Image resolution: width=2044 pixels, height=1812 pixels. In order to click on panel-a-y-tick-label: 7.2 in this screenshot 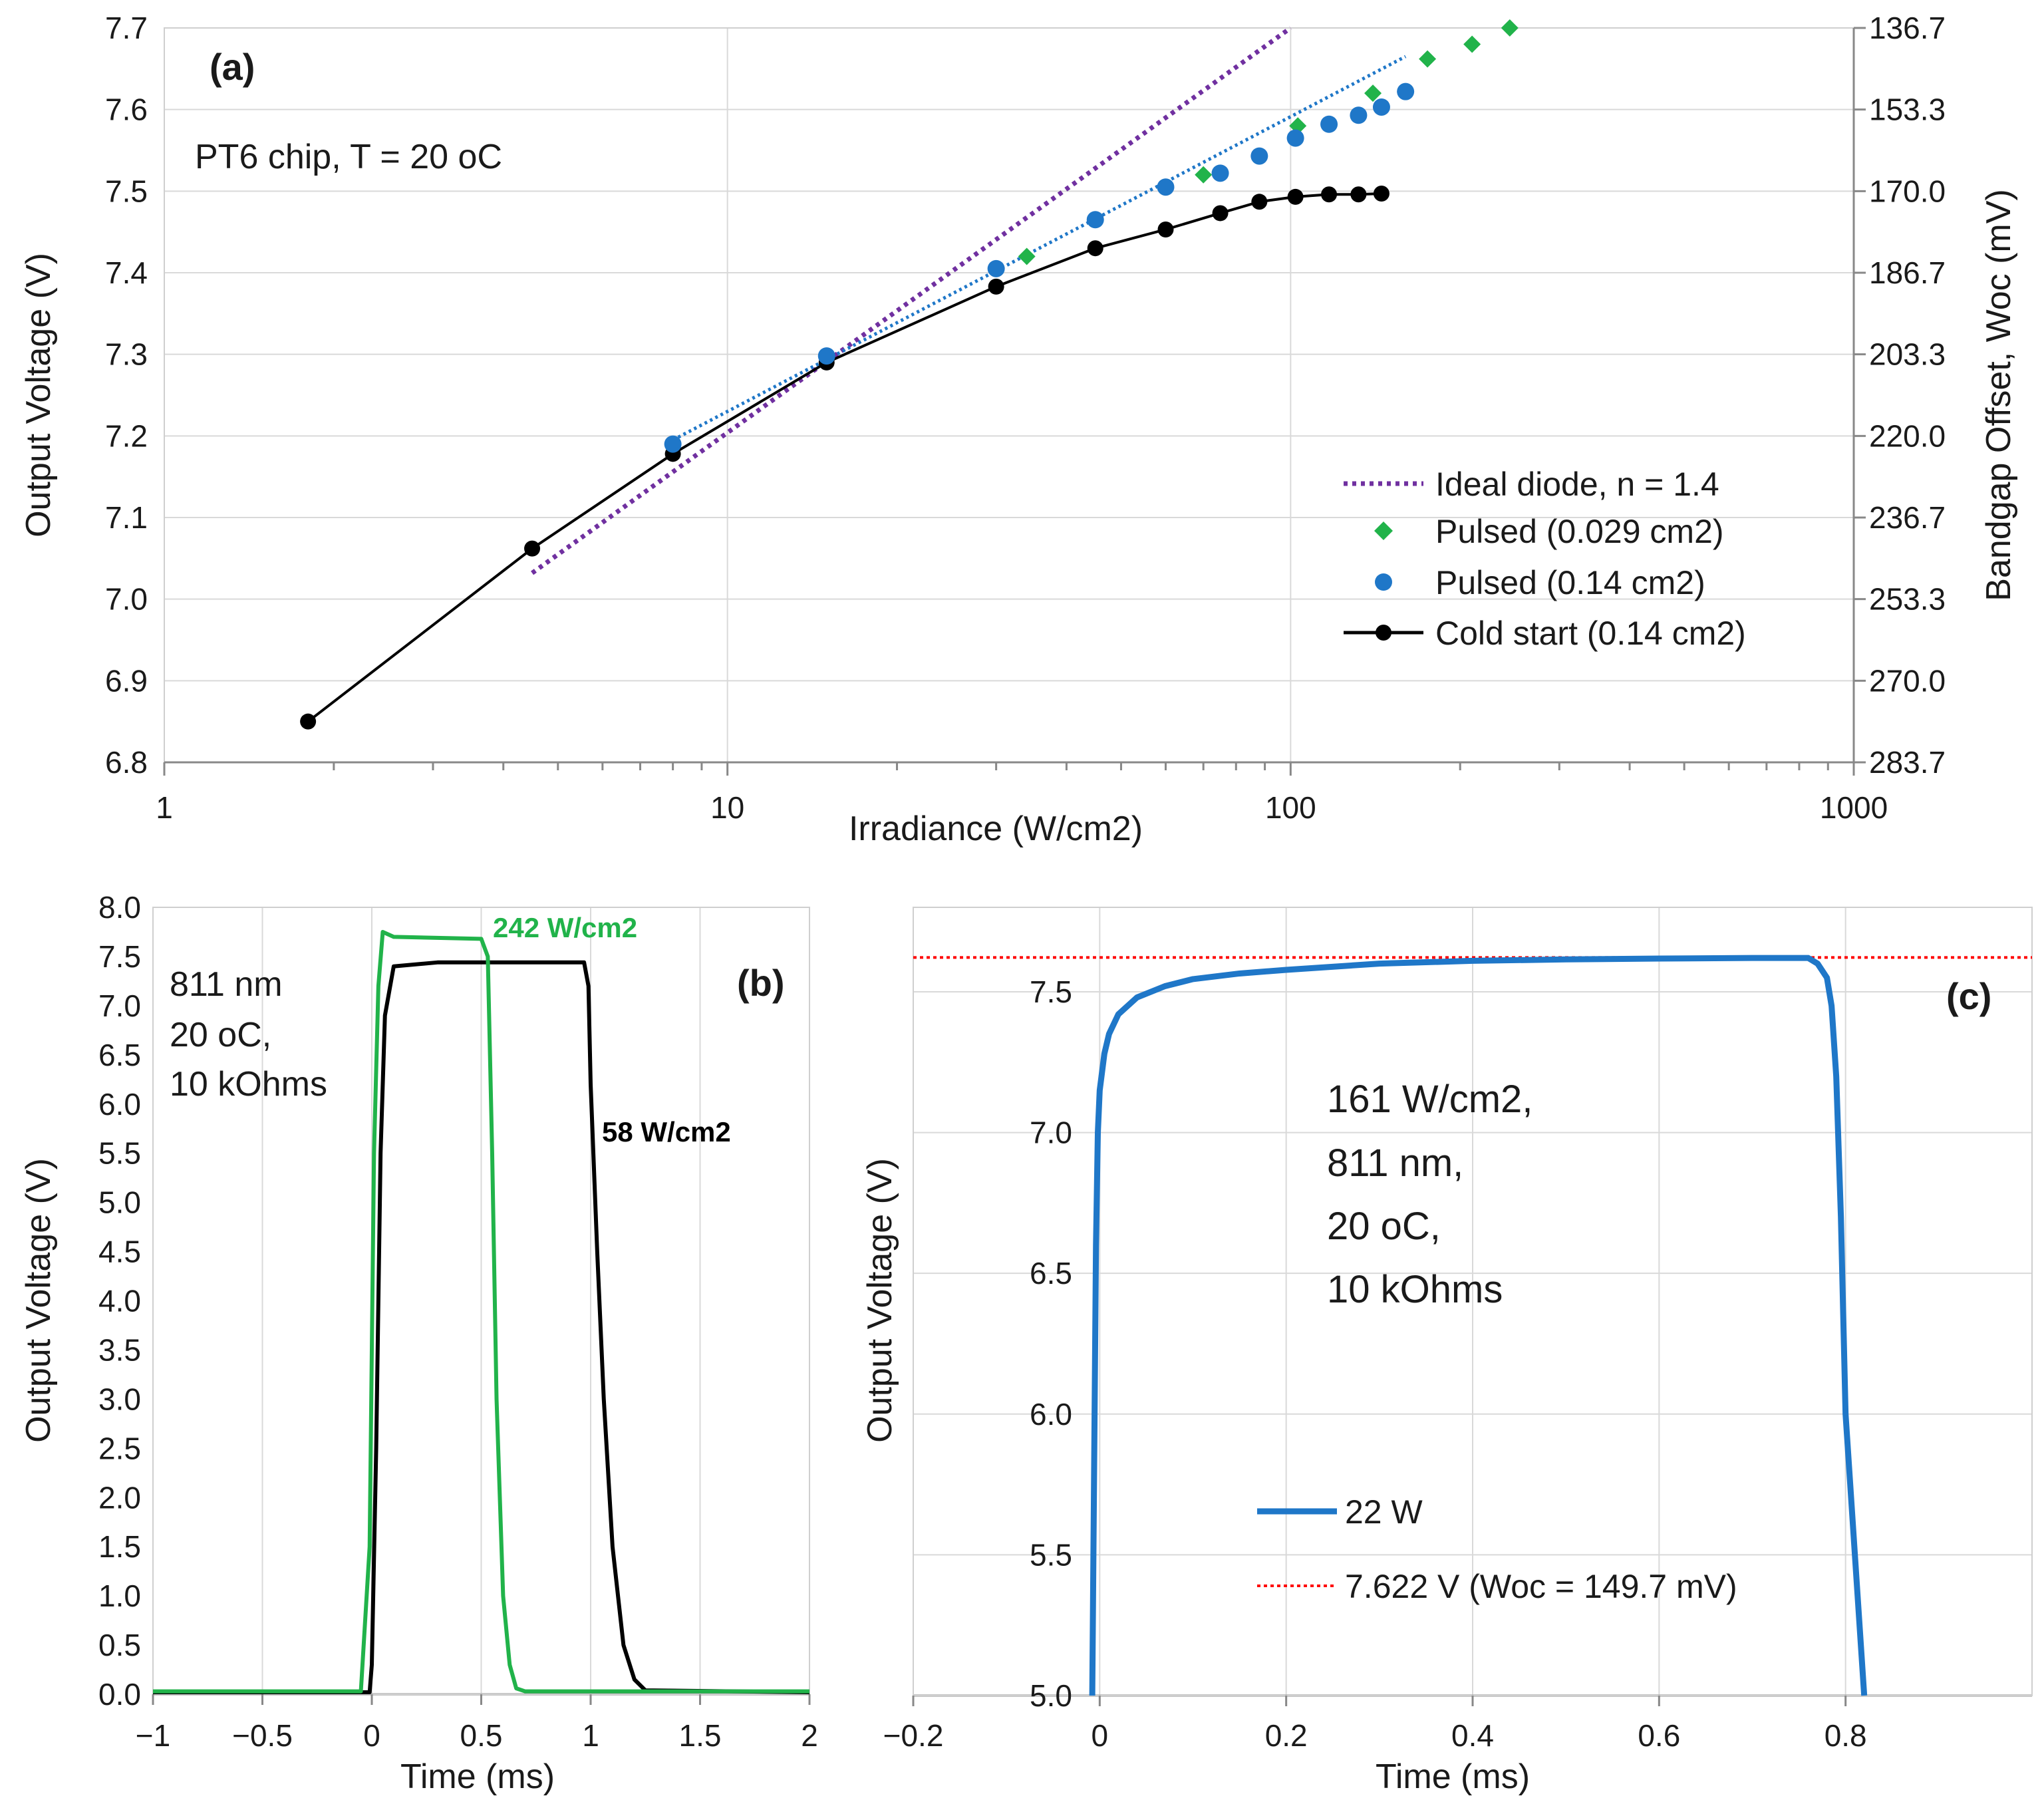, I will do `click(126, 435)`.